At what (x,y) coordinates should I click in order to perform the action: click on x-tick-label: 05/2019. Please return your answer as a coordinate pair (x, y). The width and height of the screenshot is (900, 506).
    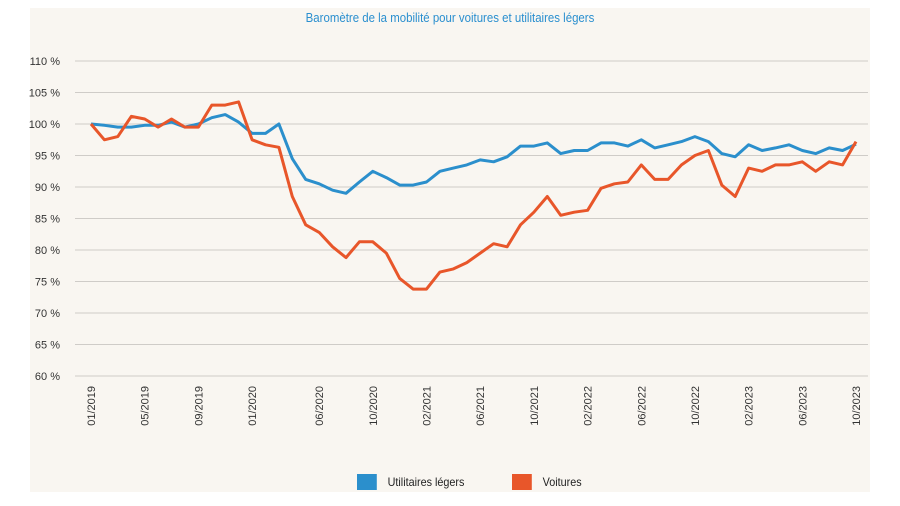
    Looking at the image, I should click on (146, 406).